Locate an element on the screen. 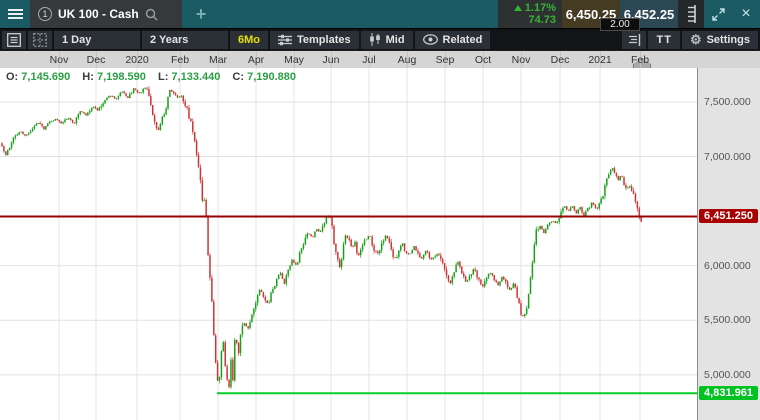 Image resolution: width=760 pixels, height=420 pixels. sell-price-button: 6,450.25 is located at coordinates (591, 14).